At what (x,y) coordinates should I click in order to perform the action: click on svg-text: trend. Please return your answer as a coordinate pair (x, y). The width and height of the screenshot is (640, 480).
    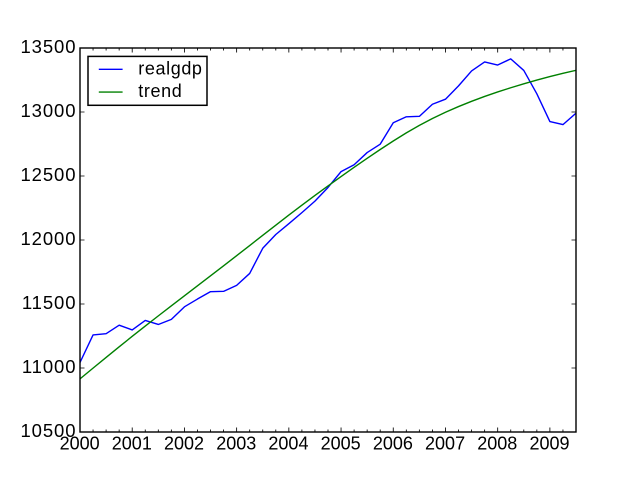
    Looking at the image, I should click on (160, 91).